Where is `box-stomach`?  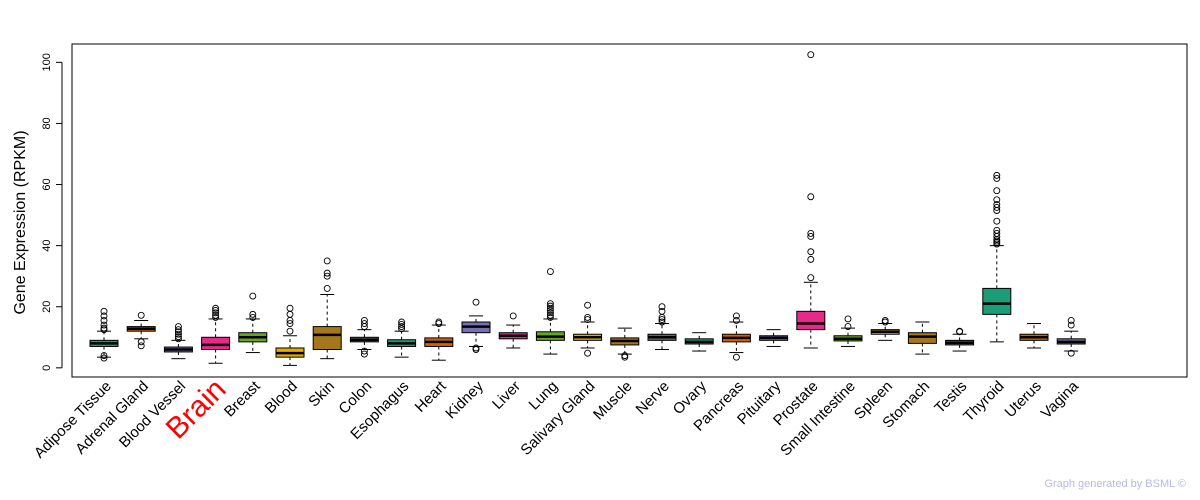 box-stomach is located at coordinates (922, 338).